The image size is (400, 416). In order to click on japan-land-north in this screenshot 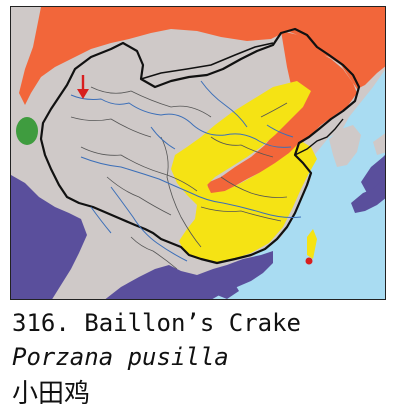, I will do `click(379, 144)`.